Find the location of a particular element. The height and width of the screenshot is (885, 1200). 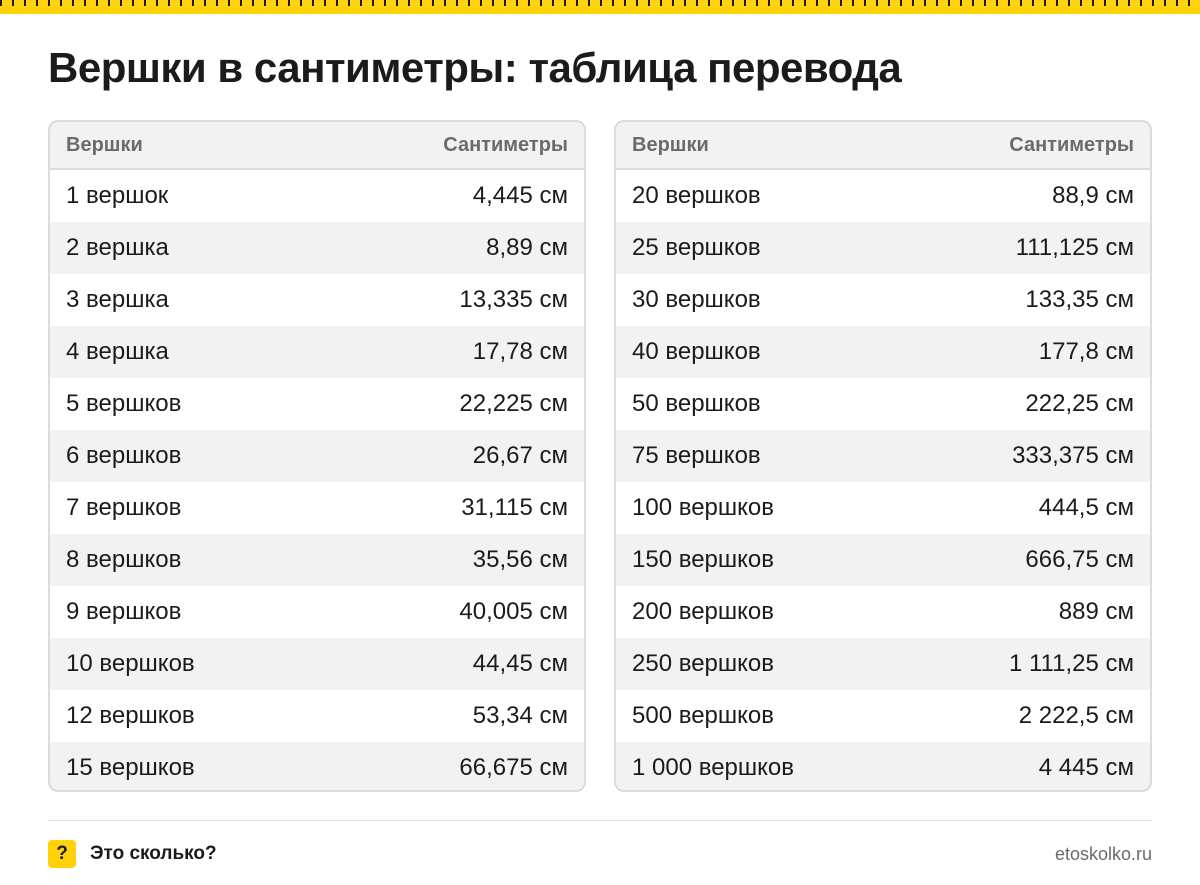

table-row: 150 вершков 666,75 см is located at coordinates (883, 560).